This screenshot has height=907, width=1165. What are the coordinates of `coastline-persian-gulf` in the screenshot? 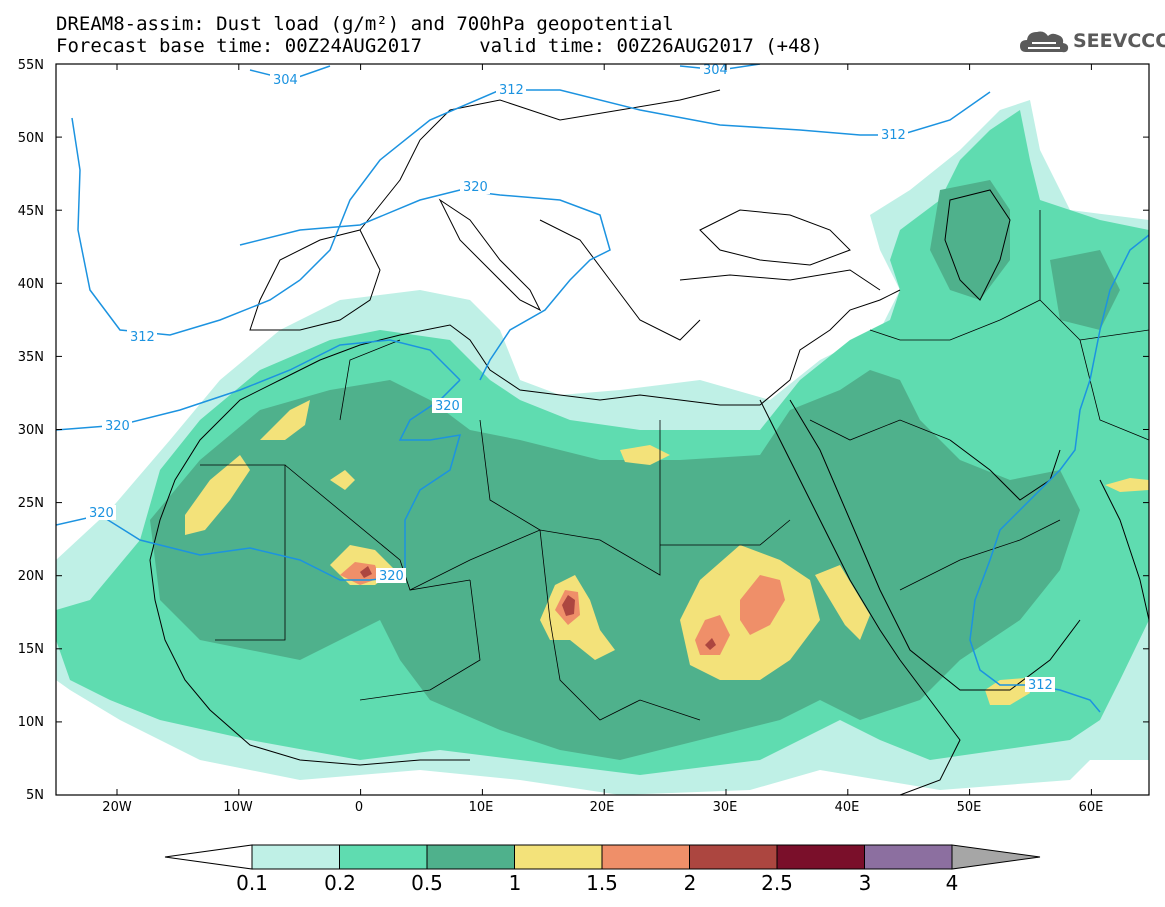 It's located at (1005, 470).